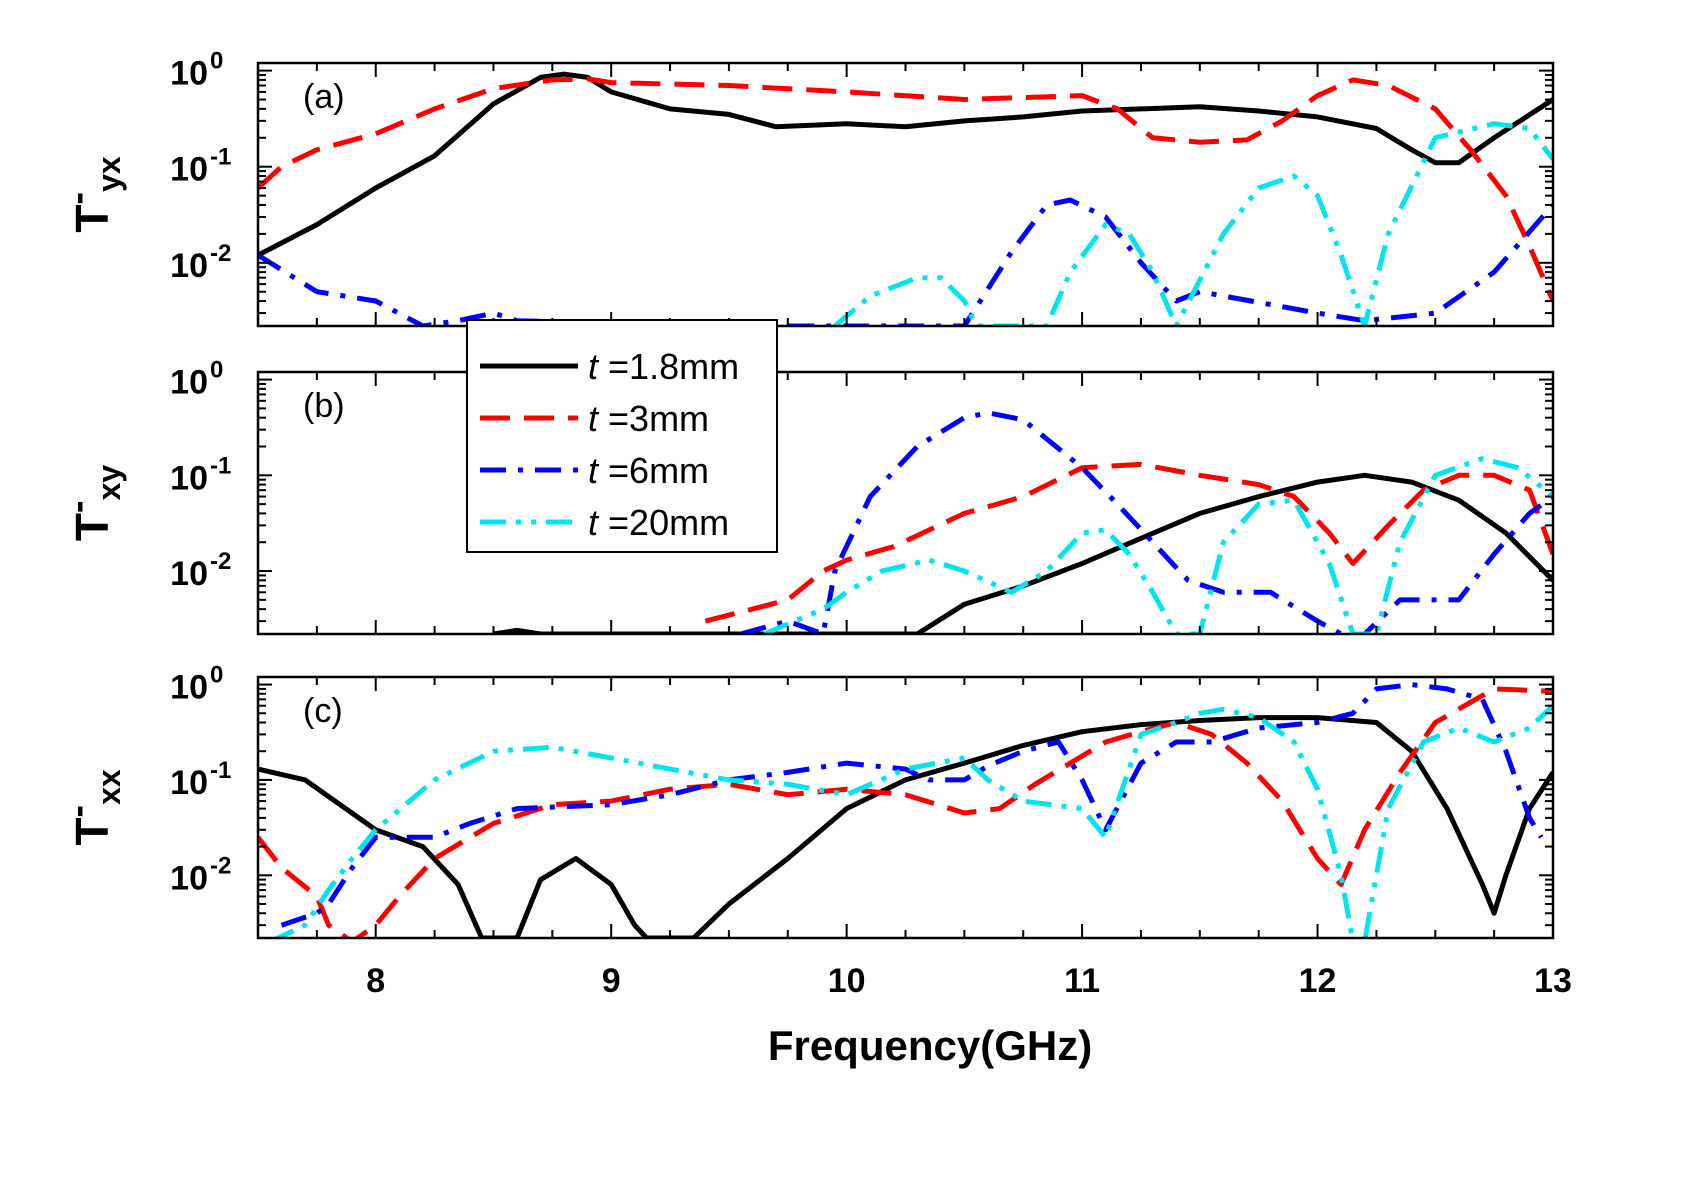  What do you see at coordinates (92, 194) in the screenshot?
I see `y-axis-label: T-yx` at bounding box center [92, 194].